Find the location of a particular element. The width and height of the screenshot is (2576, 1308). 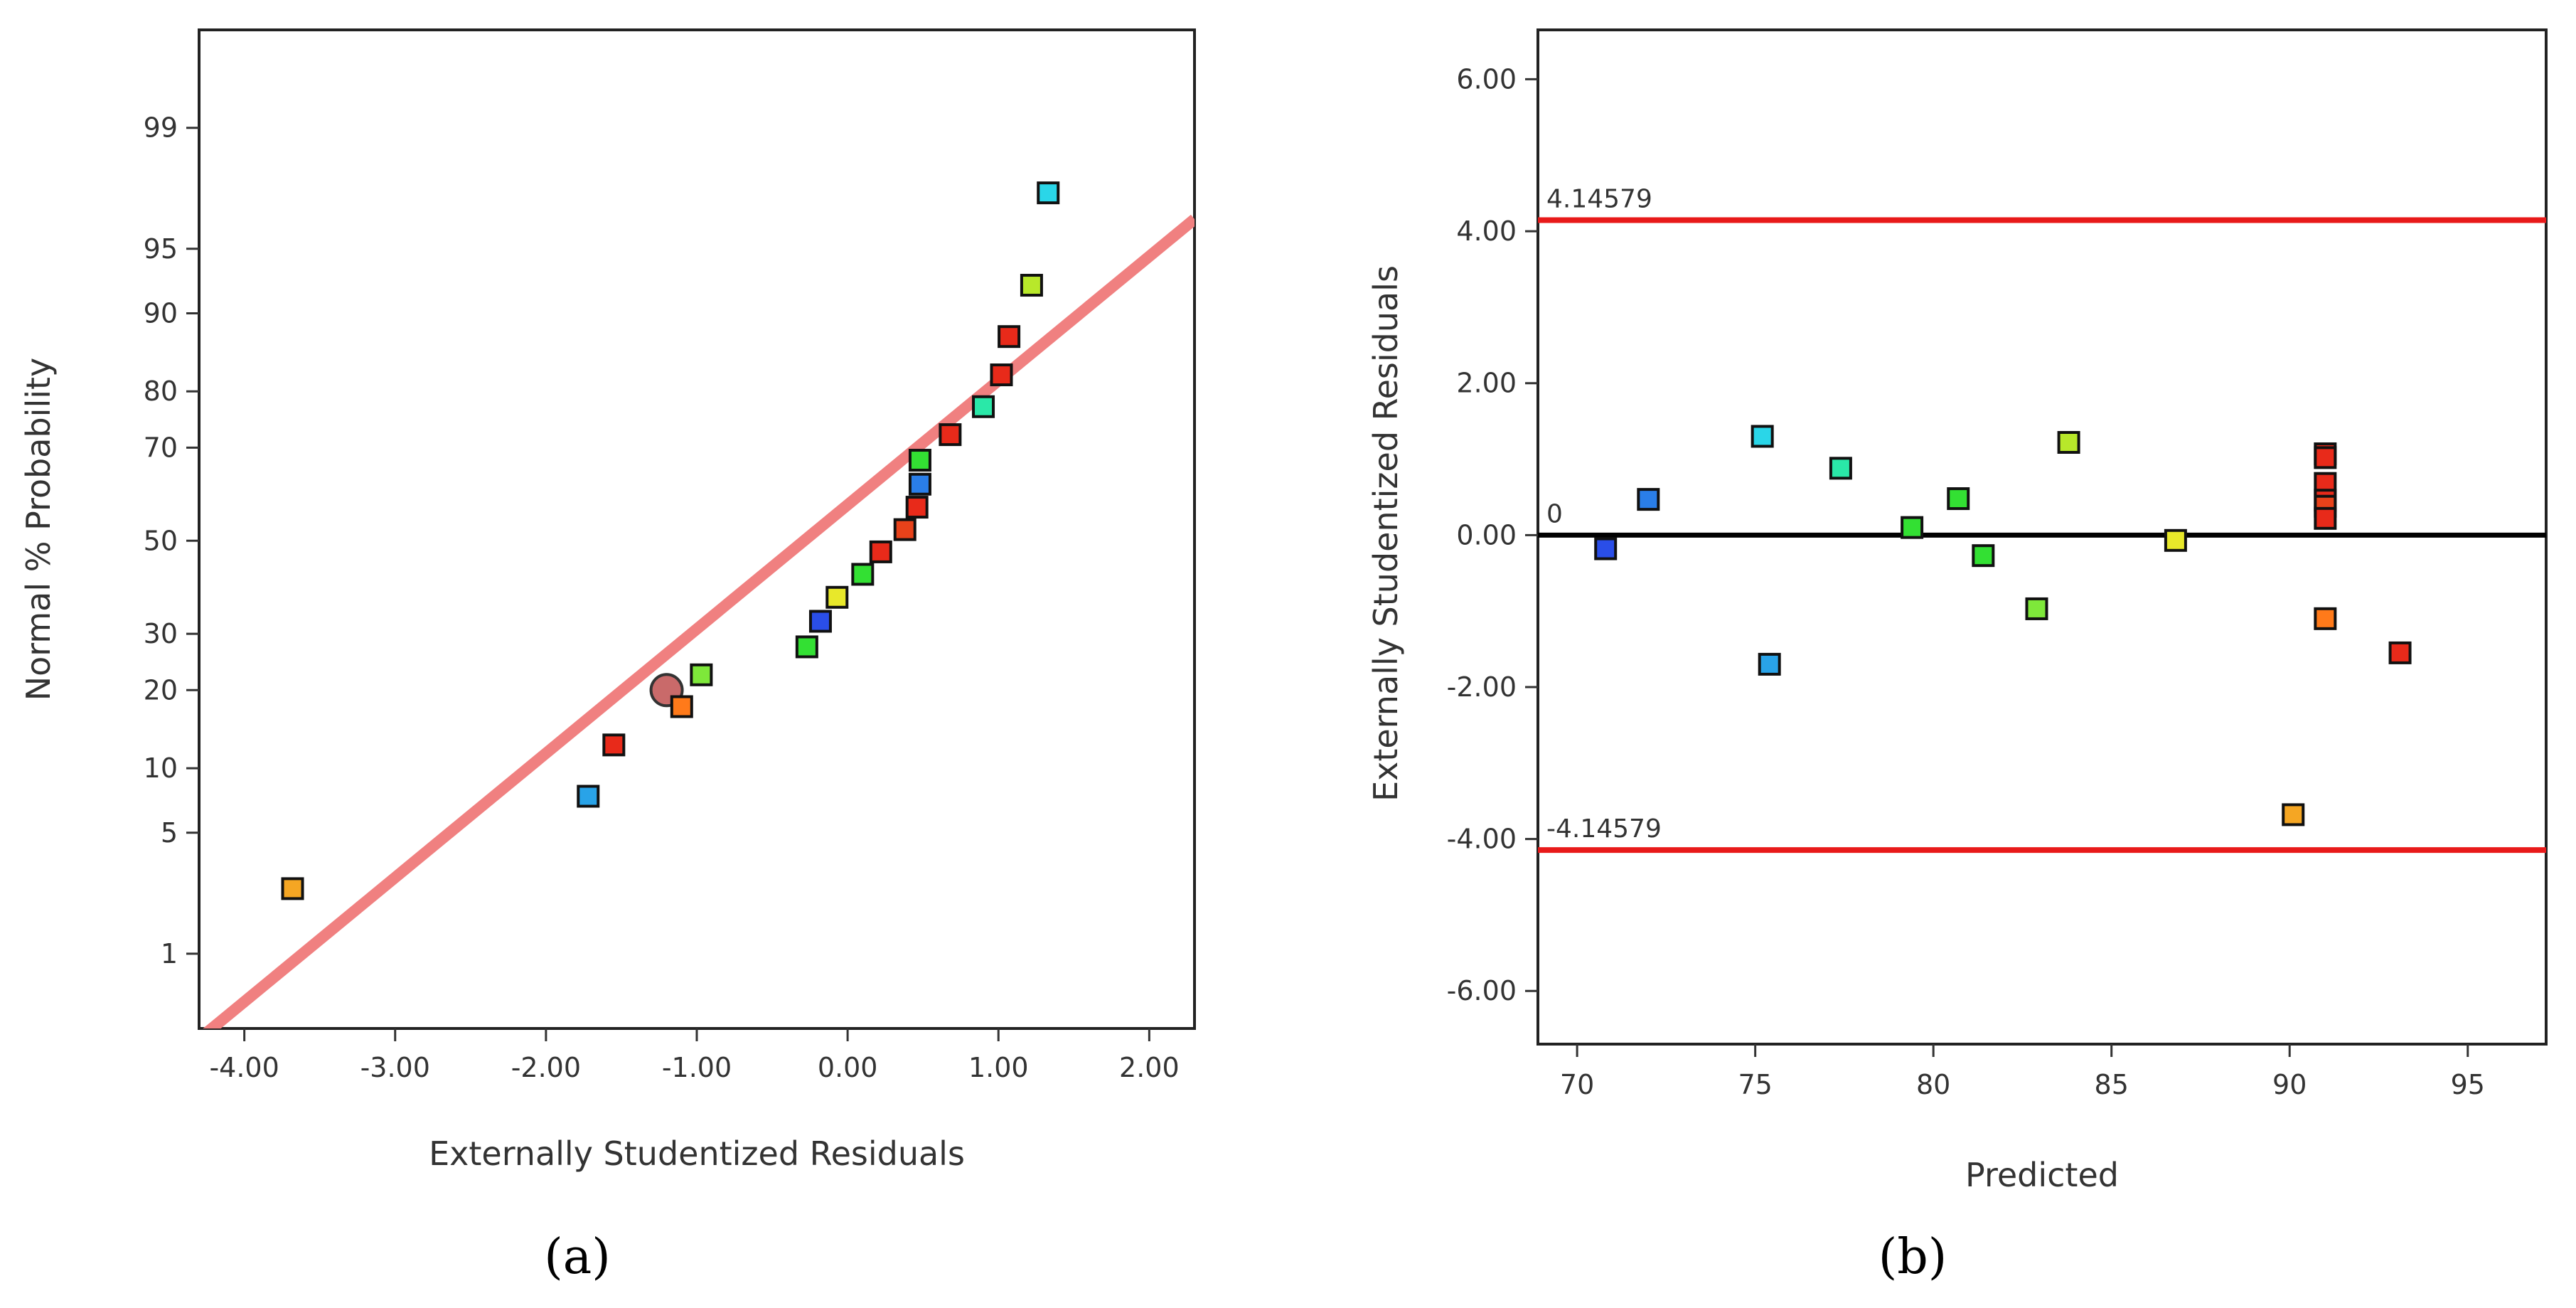

y-tick-label-b: 0.00 is located at coordinates (1486, 535).